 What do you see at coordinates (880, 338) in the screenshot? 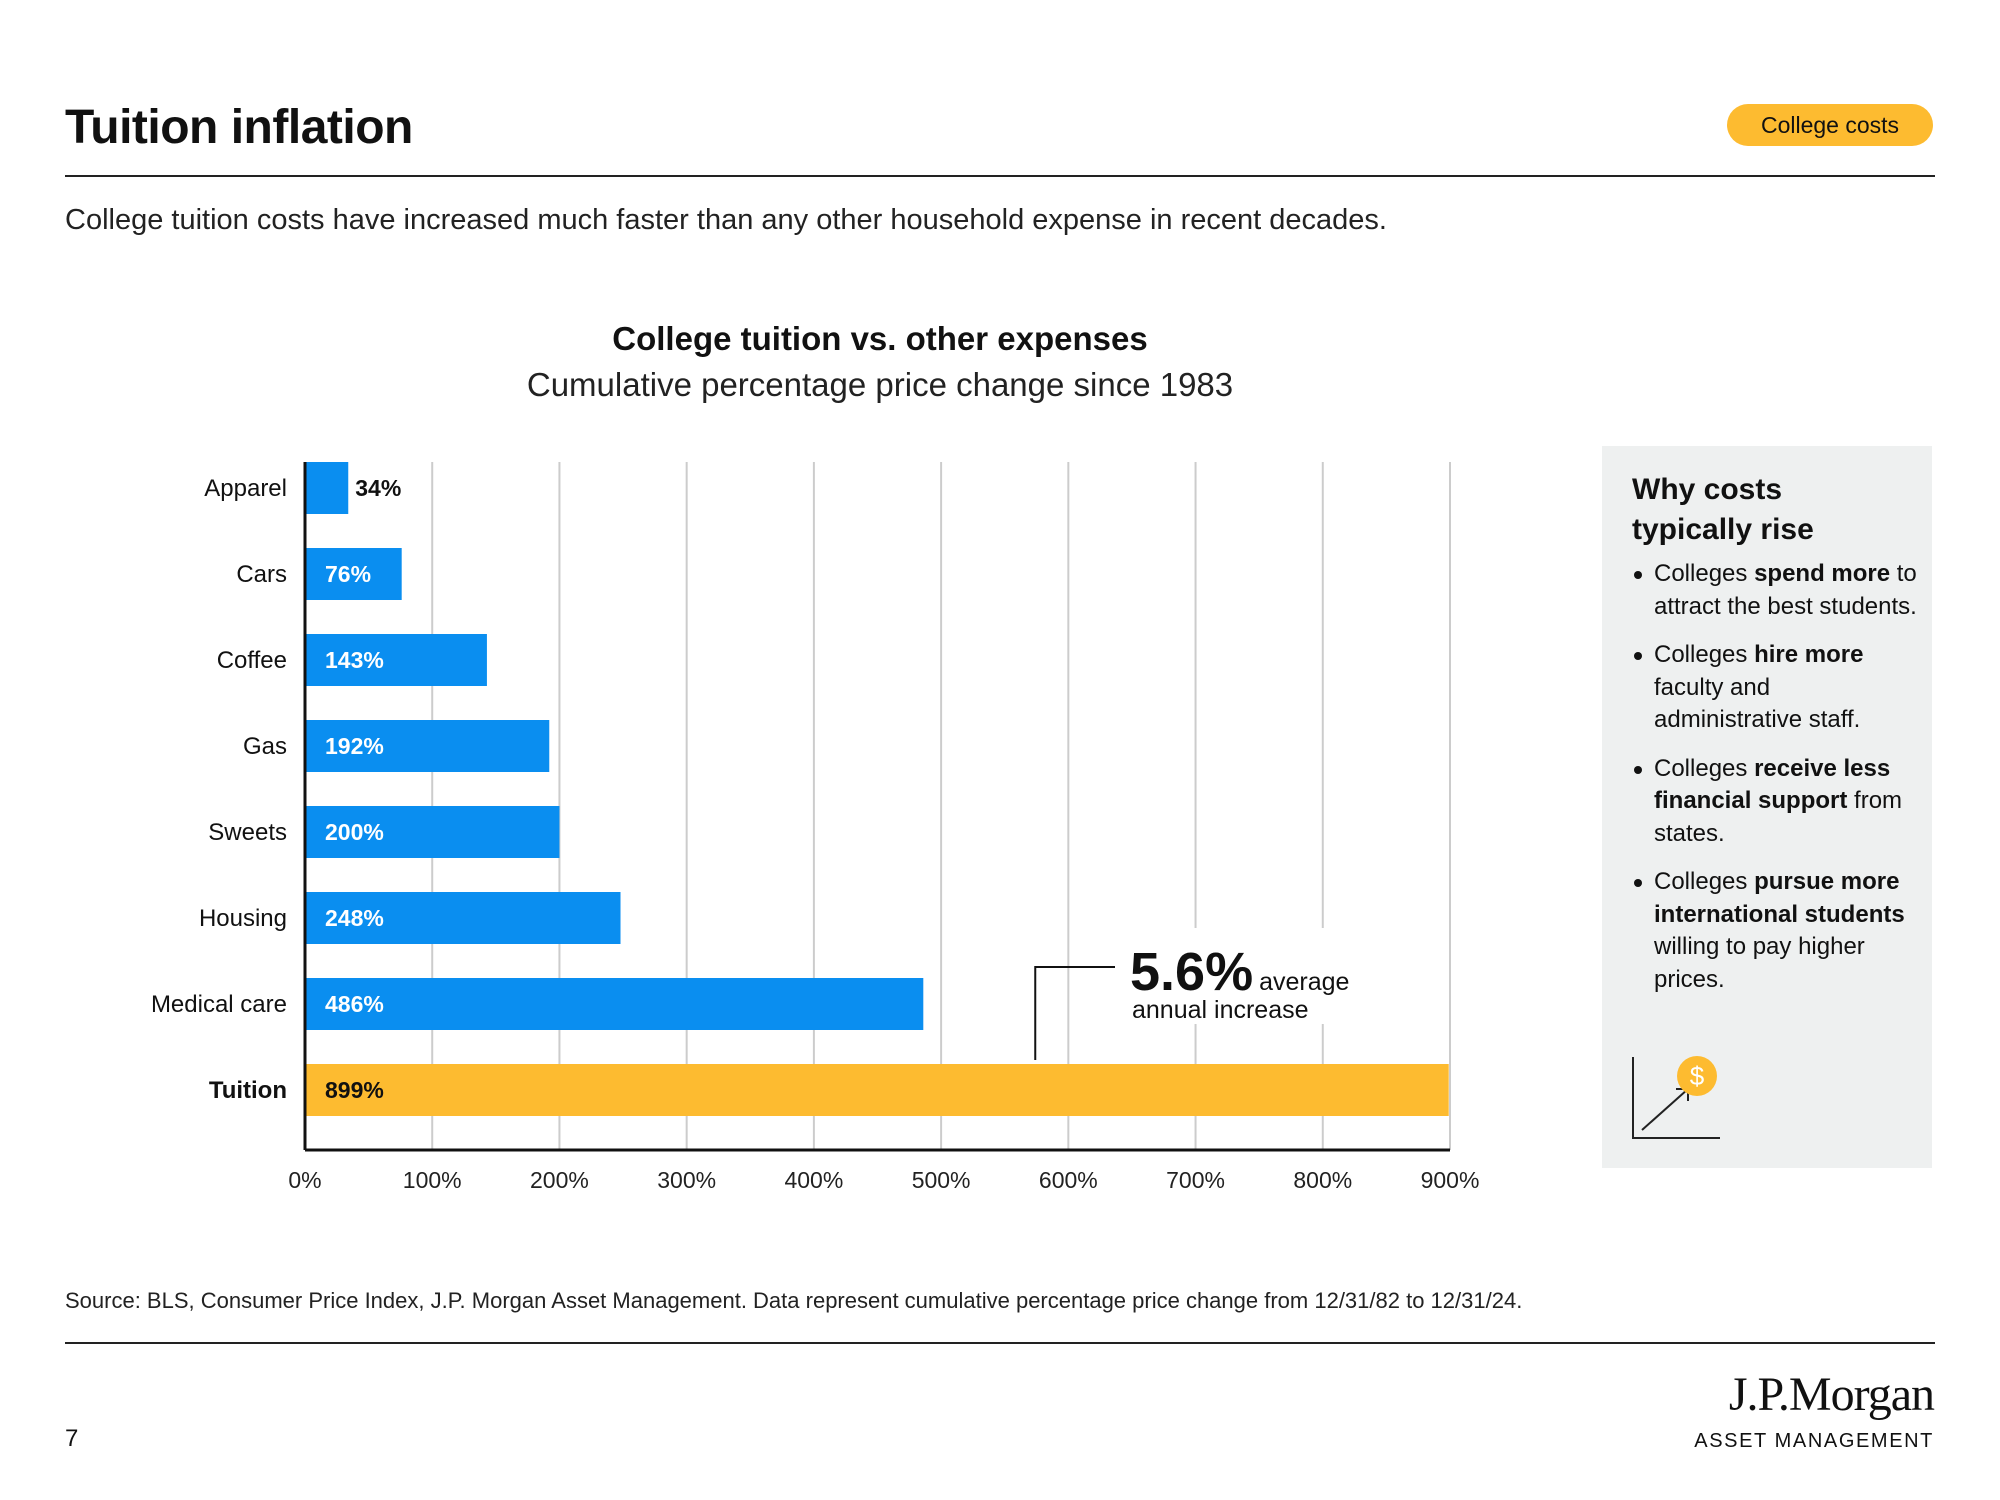
I see `chart-title: College tuition vs. other expenses` at bounding box center [880, 338].